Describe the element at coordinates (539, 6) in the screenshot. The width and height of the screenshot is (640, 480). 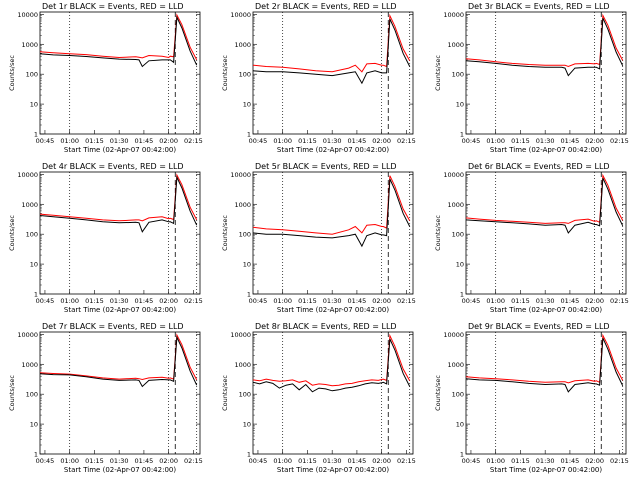
I see `panel-title: Det 3r BLACK = Events, RED = LLD` at that location.